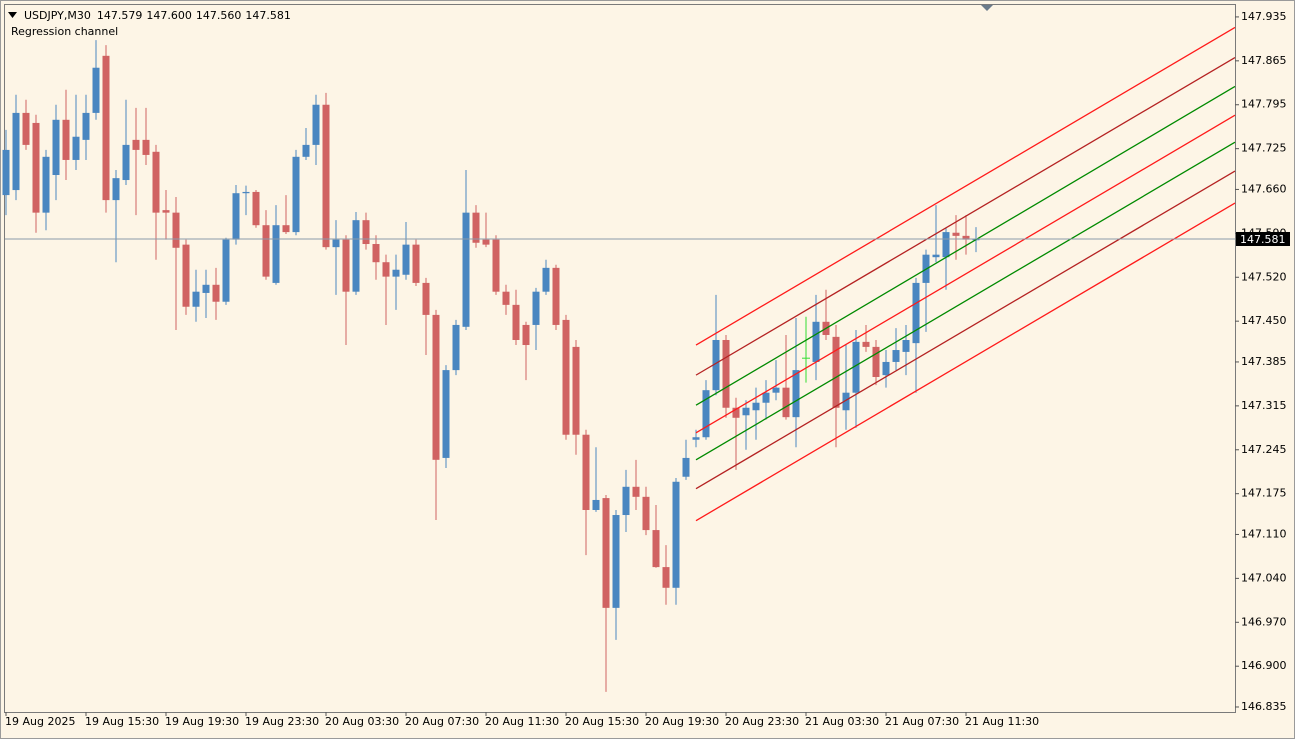  Describe the element at coordinates (1264, 361) in the screenshot. I see `y-tick-label: 147.385` at that location.